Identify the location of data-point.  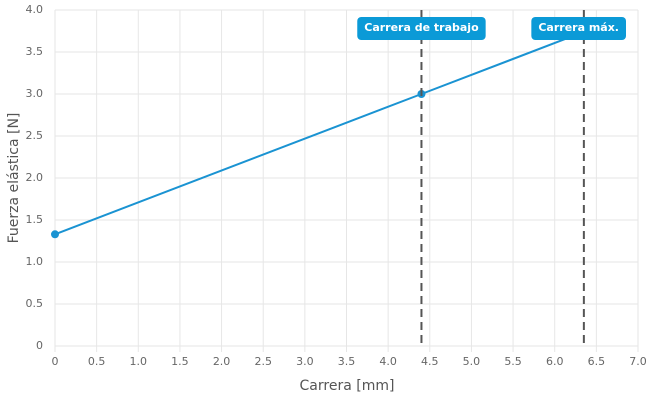
(55, 234).